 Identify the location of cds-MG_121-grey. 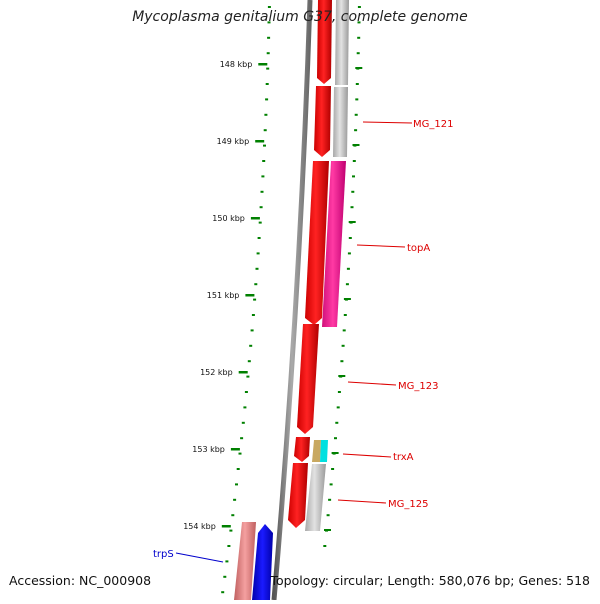
(340, 122).